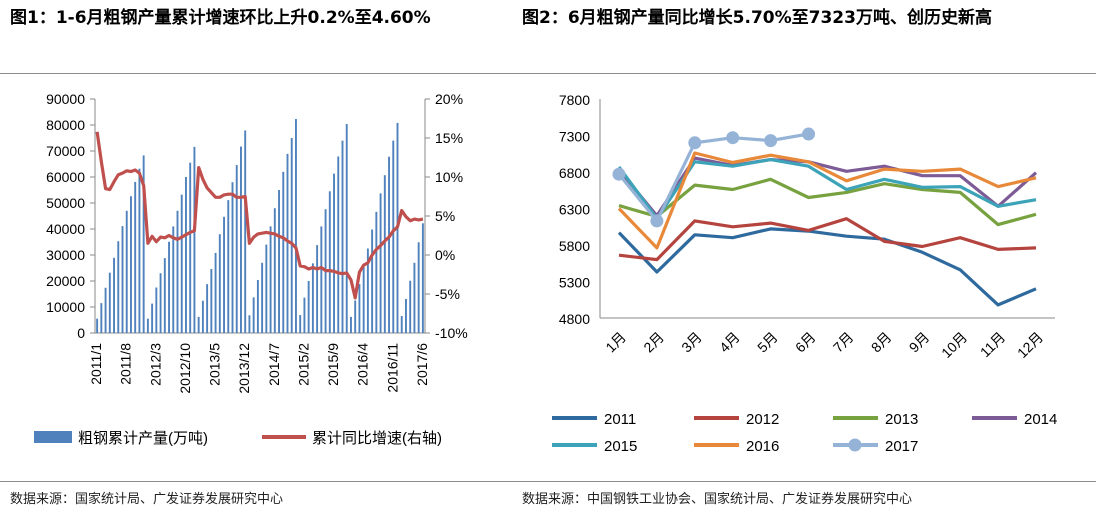 The height and width of the screenshot is (520, 1096). What do you see at coordinates (65, 255) in the screenshot?
I see `left-y-tick-label: 30000` at bounding box center [65, 255].